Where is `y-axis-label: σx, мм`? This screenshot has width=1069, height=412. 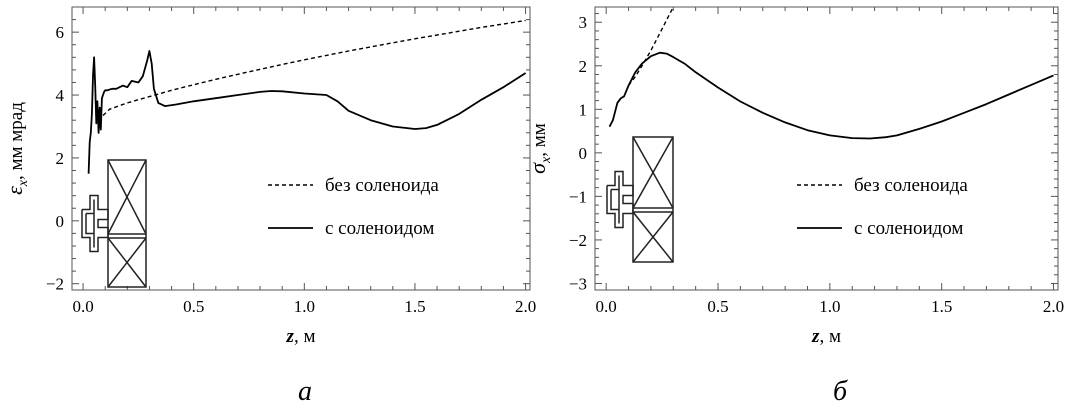 y-axis-label: σx, мм is located at coordinates (539, 148).